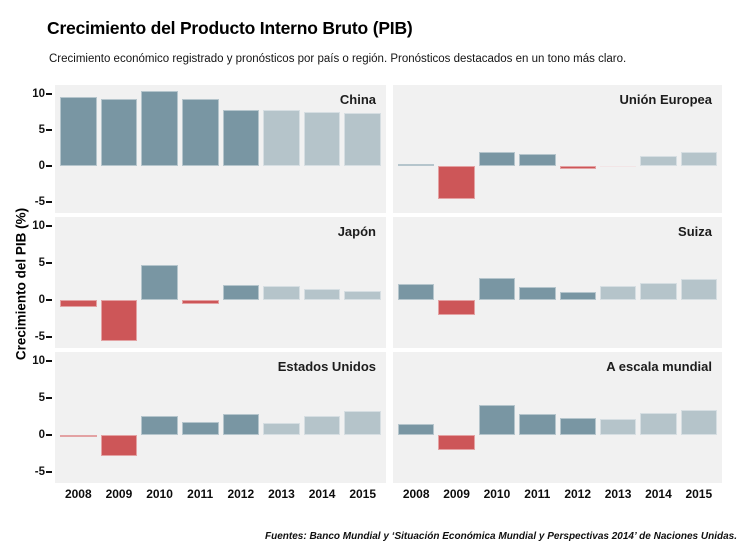 The width and height of the screenshot is (740, 555). Describe the element at coordinates (665, 99) in the screenshot. I see `panel-title: Unión Europea` at that location.